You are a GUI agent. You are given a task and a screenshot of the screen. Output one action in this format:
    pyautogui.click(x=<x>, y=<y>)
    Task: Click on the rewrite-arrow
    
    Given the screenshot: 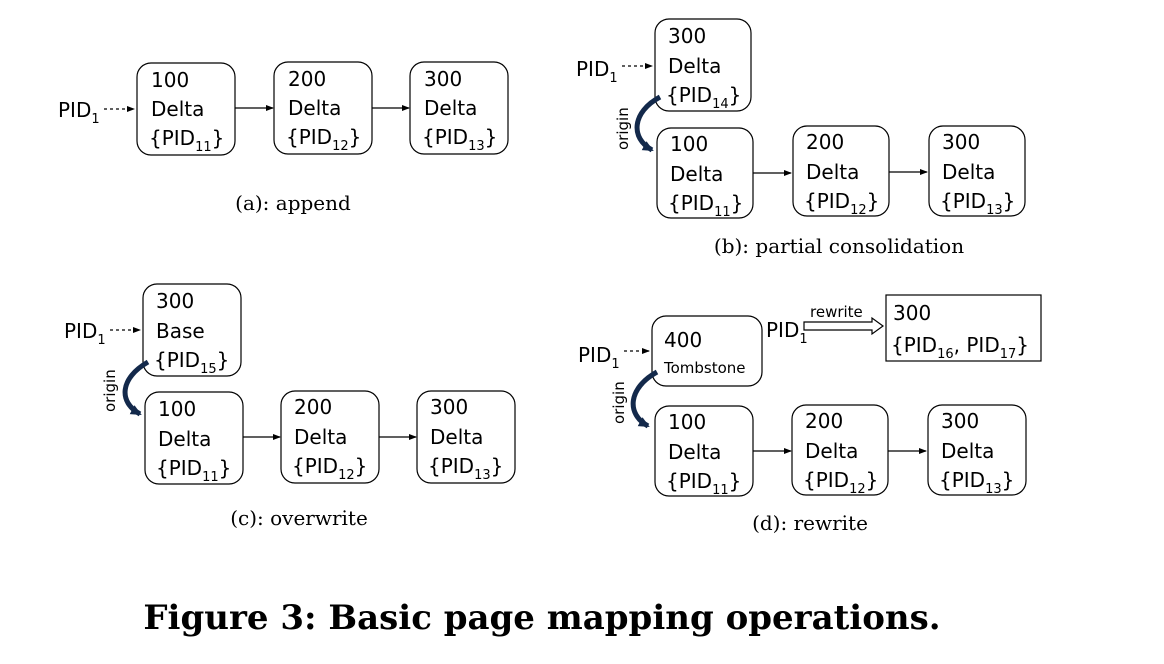 What is the action you would take?
    pyautogui.click(x=844, y=326)
    